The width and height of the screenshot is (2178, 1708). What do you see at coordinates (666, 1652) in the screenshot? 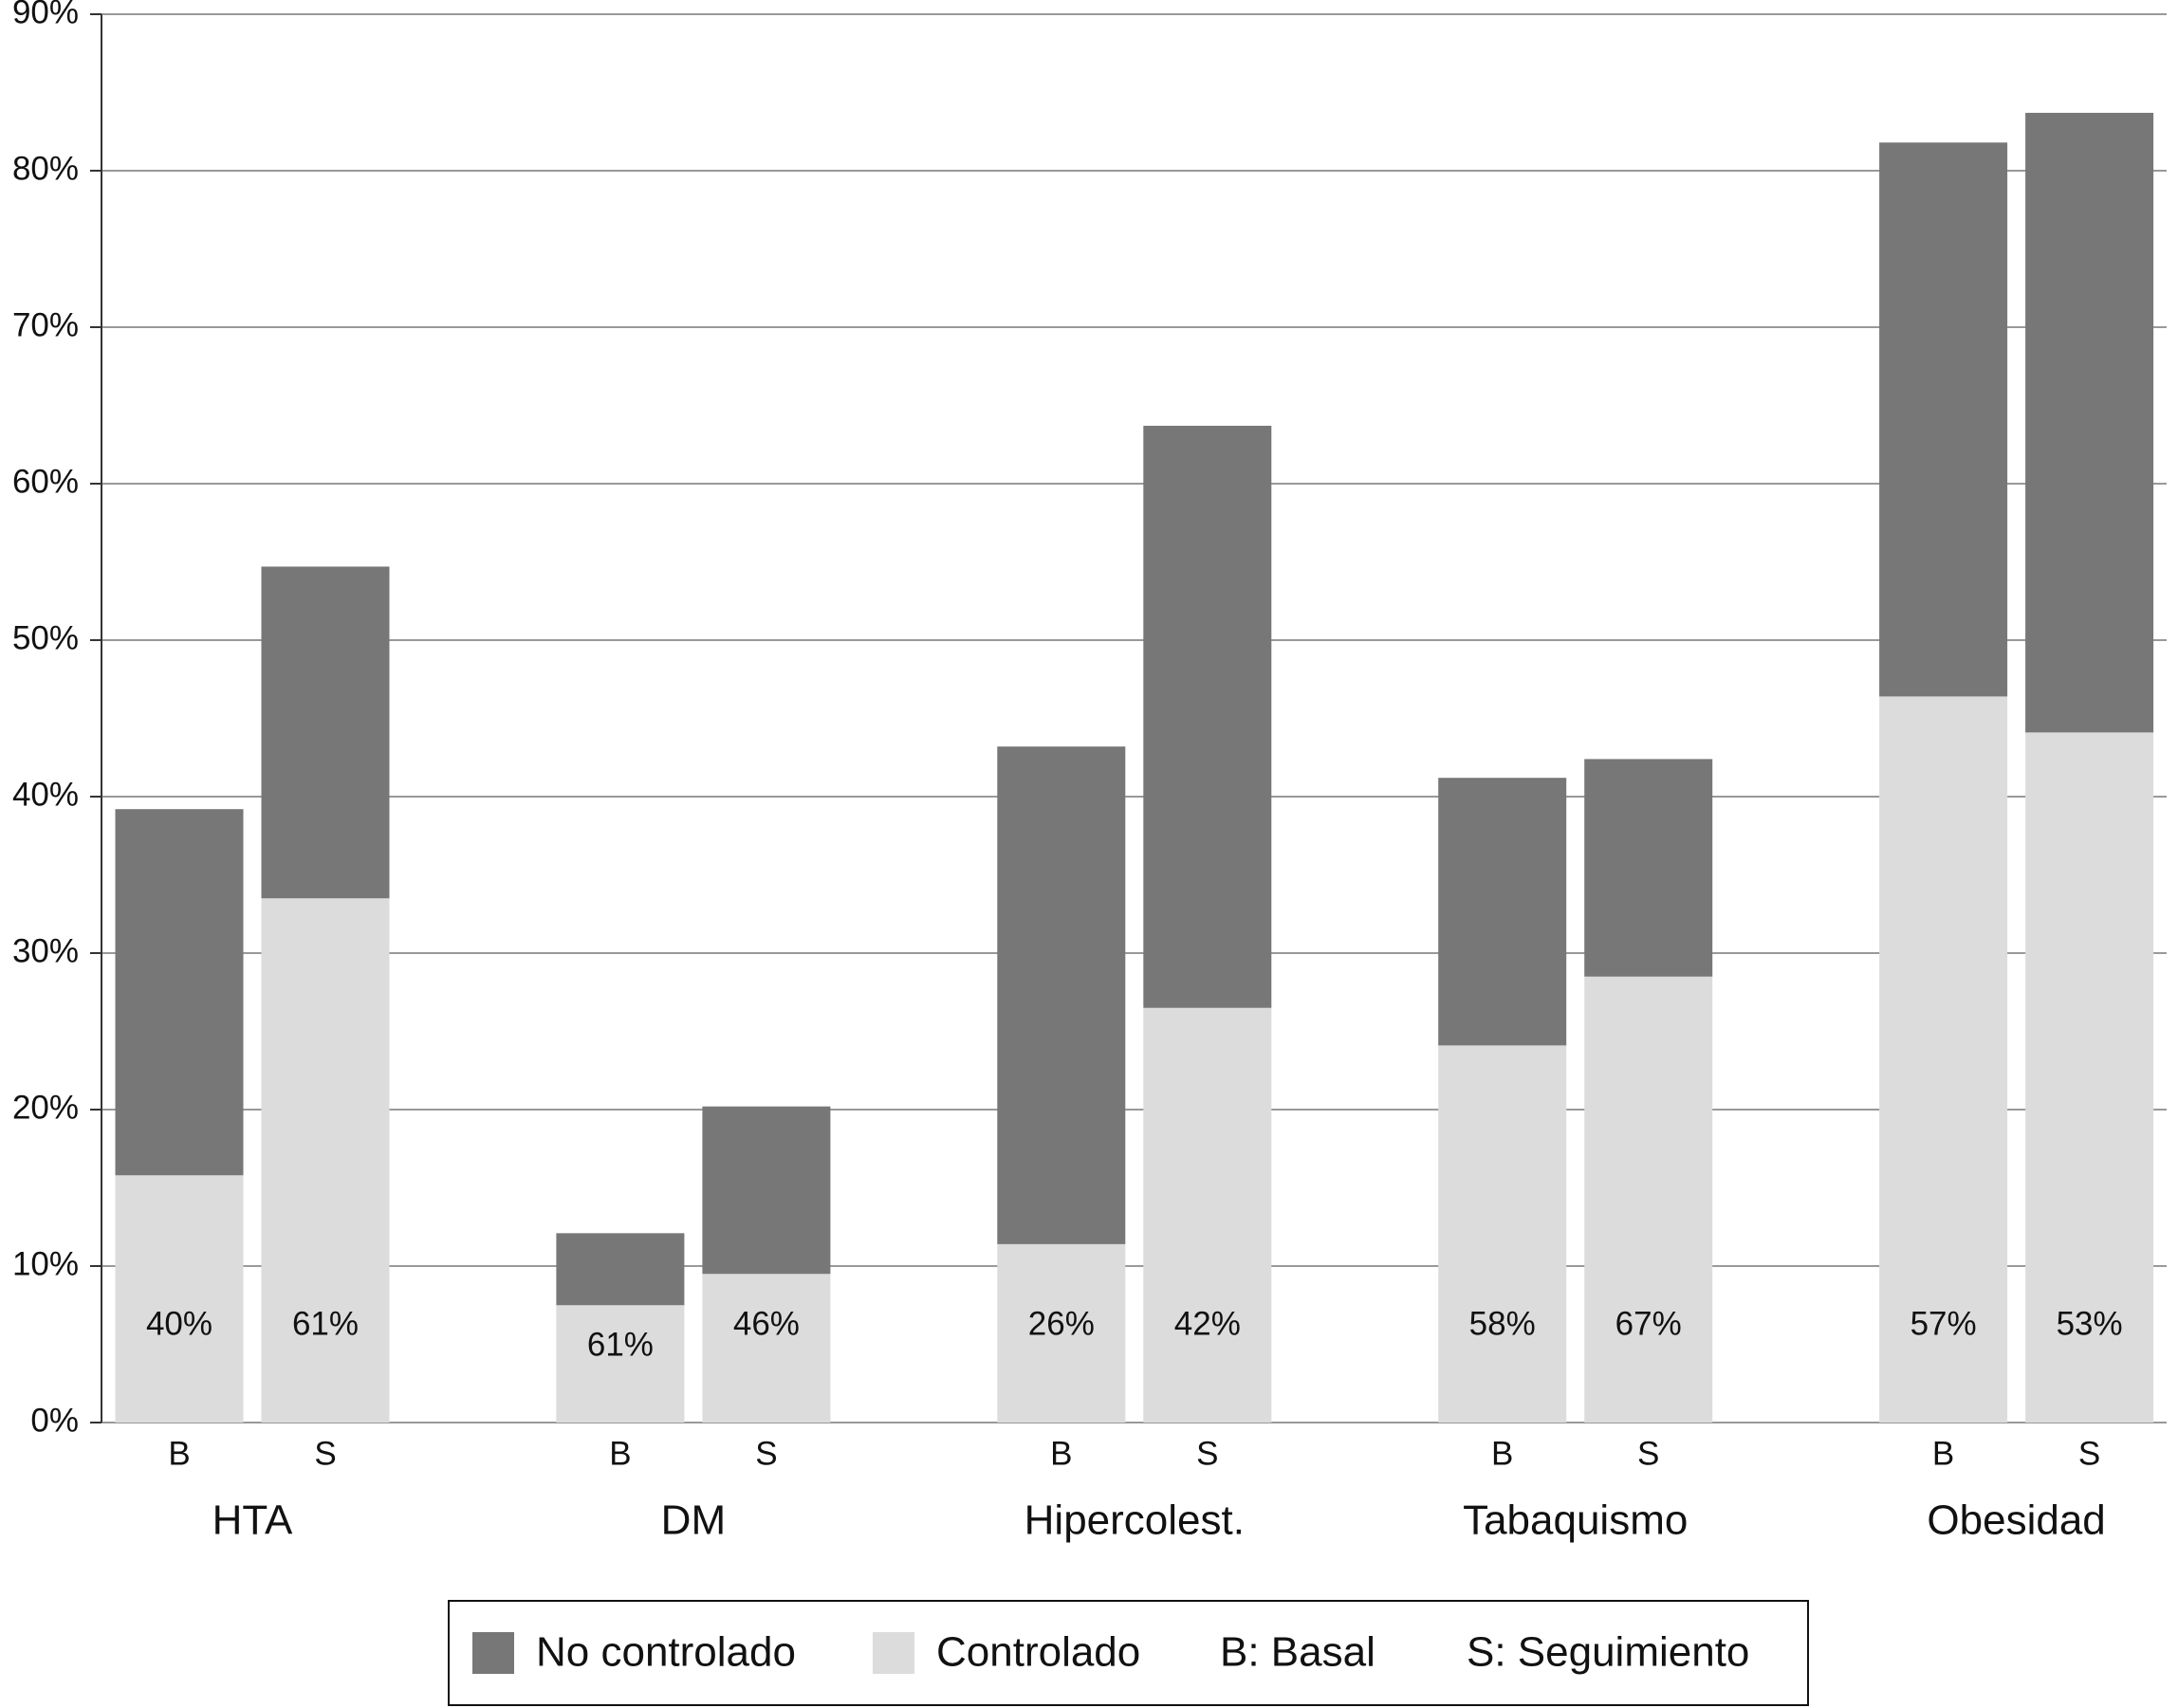
I see `legend-label: No controlado` at bounding box center [666, 1652].